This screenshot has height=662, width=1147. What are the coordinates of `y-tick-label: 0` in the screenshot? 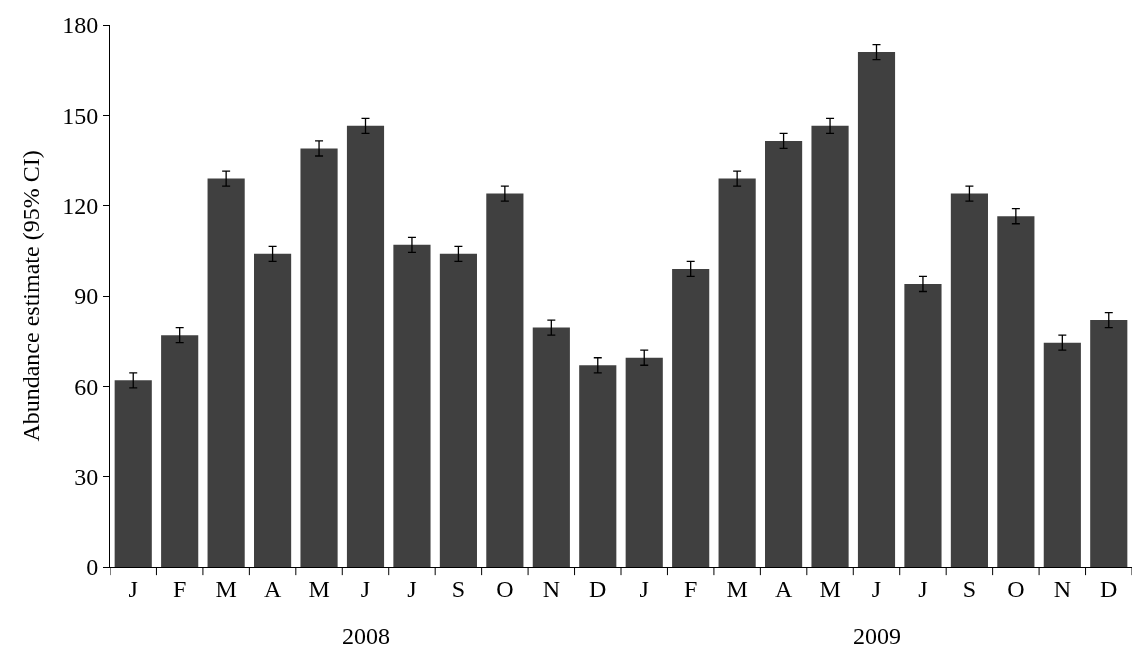 It's located at (92, 567).